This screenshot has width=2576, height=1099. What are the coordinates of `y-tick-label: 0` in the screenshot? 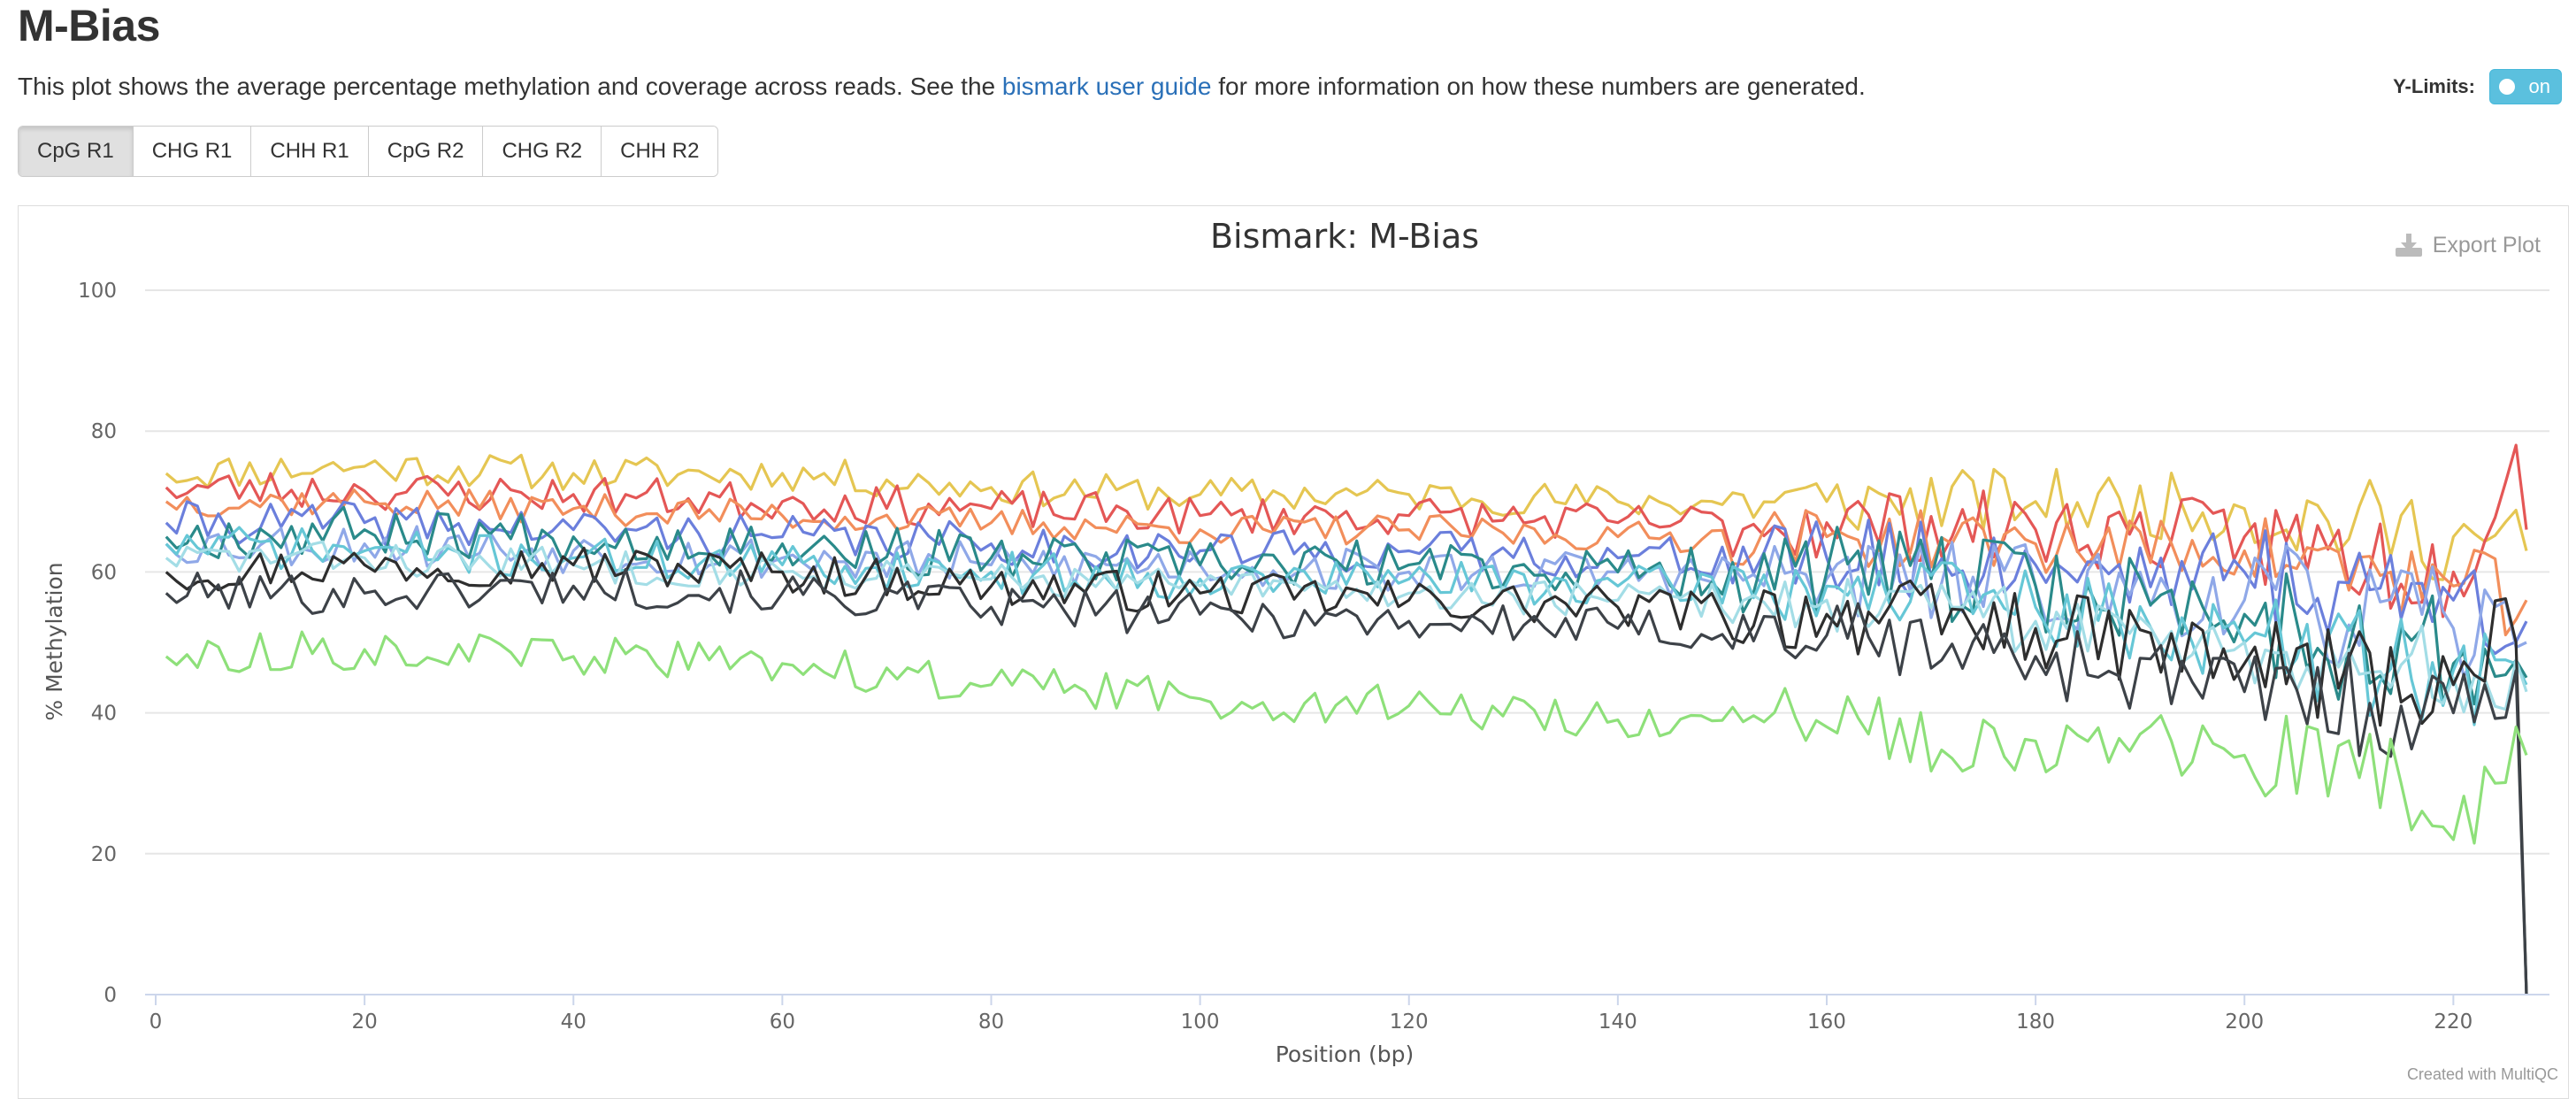 It's located at (110, 995).